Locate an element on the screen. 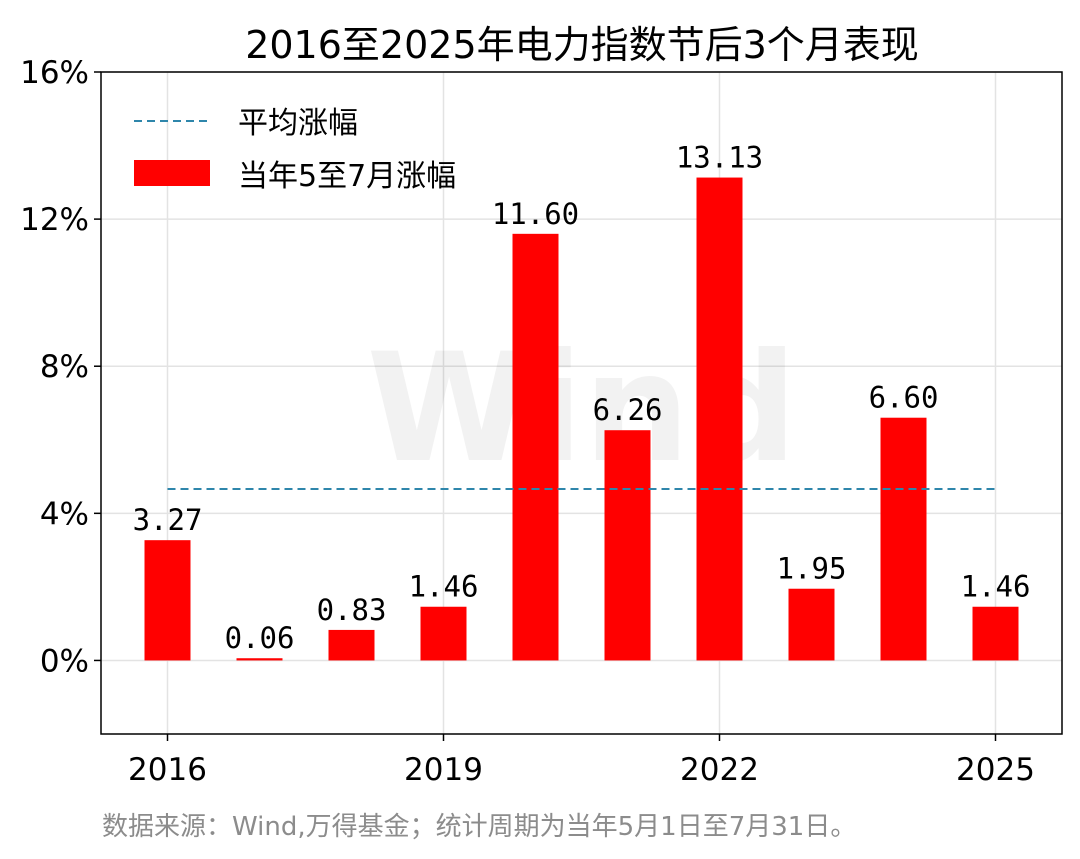 This screenshot has height=859, width=1080. bar-2022 is located at coordinates (719, 419).